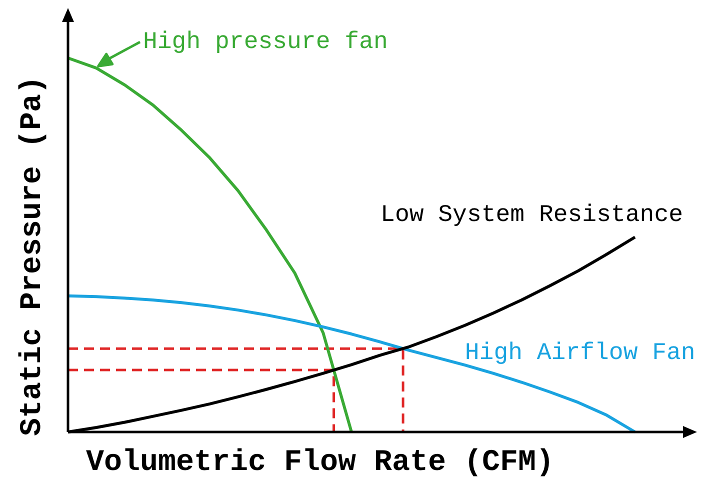 The height and width of the screenshot is (477, 703). What do you see at coordinates (580, 354) in the screenshot?
I see `series-label: High Airflow Fan` at bounding box center [580, 354].